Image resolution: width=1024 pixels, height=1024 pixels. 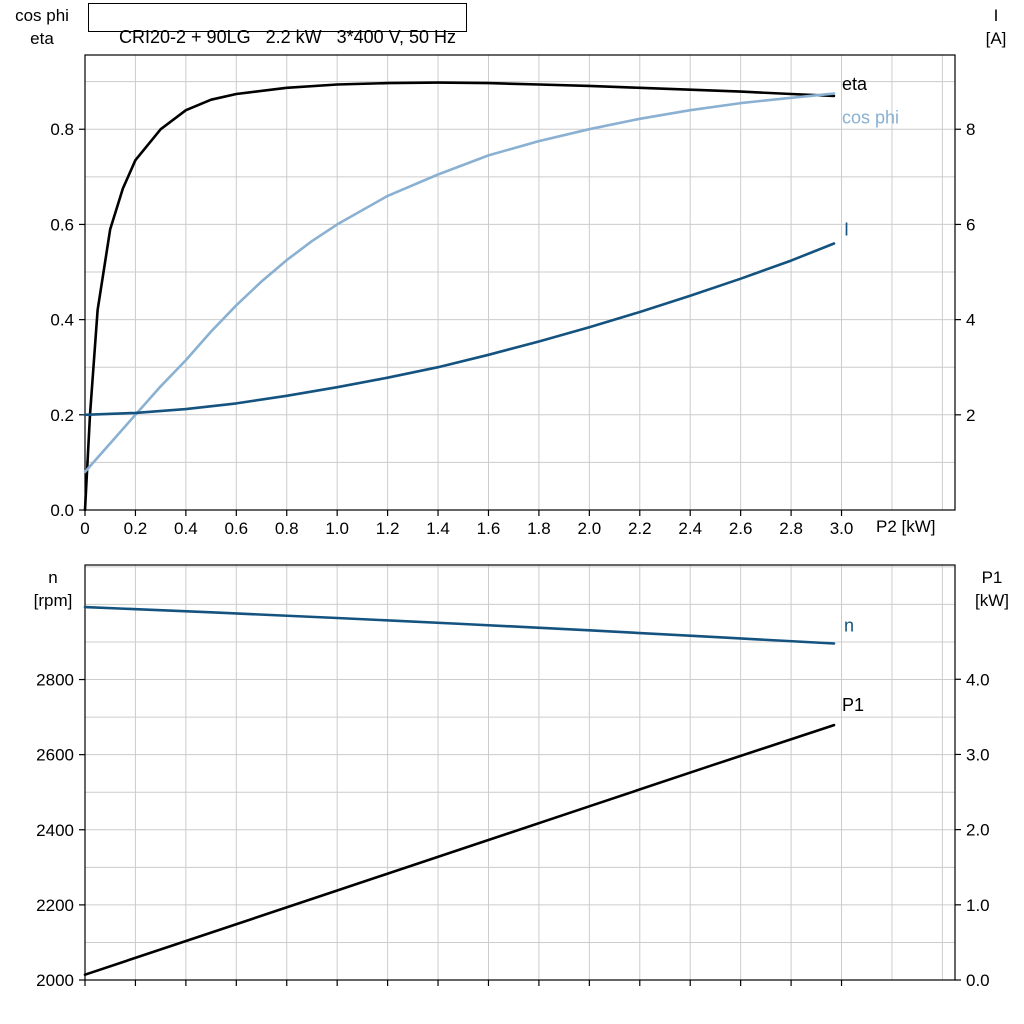 What do you see at coordinates (978, 905) in the screenshot?
I see `right-tick-label: 1.0` at bounding box center [978, 905].